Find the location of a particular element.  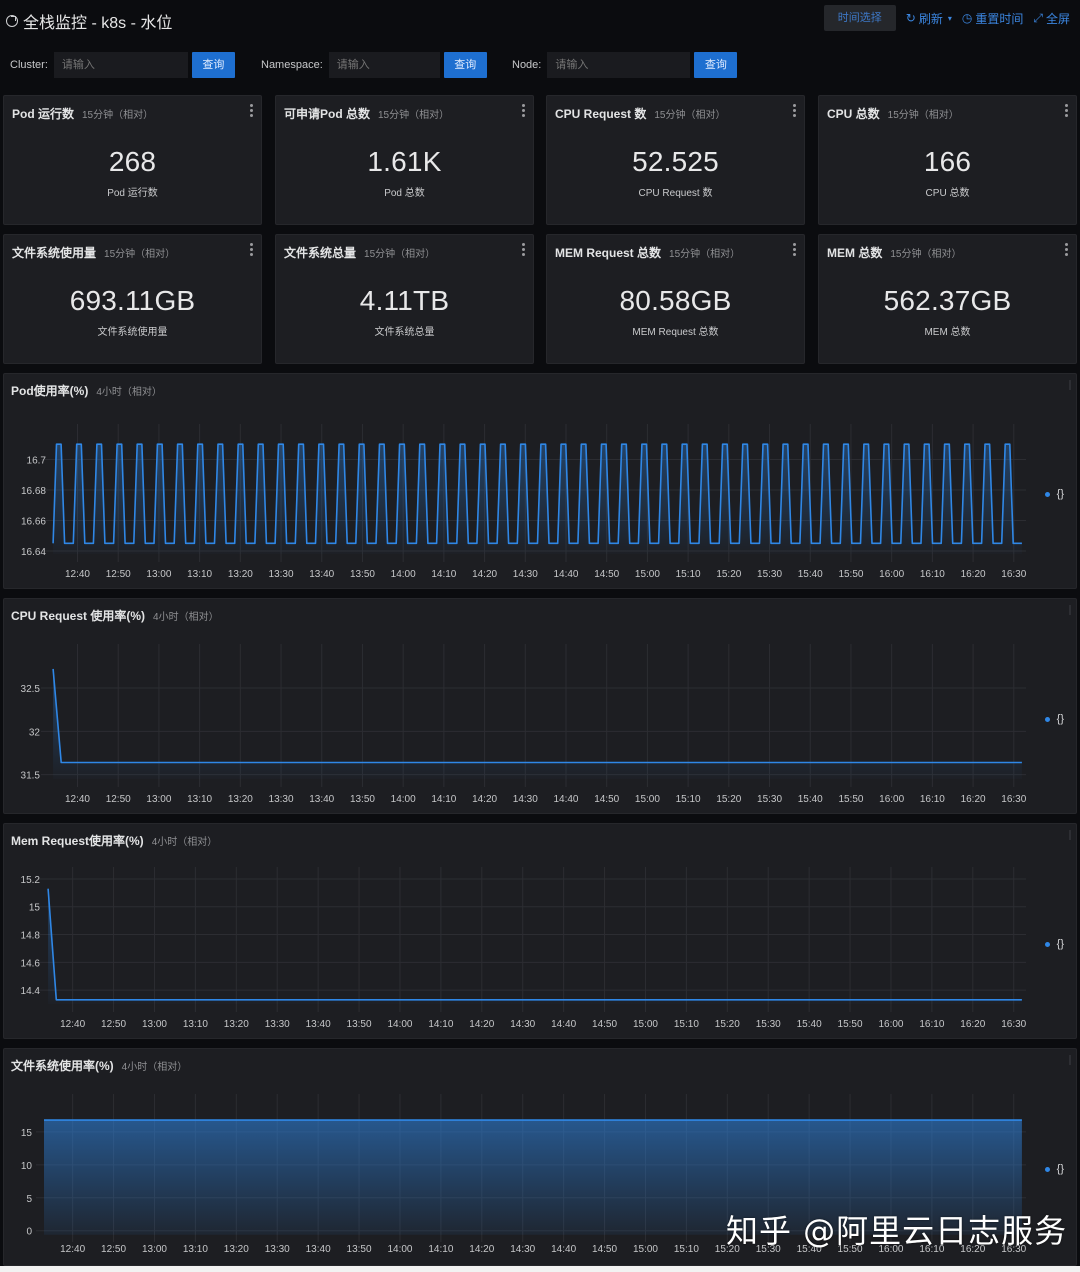

panel-title: 文件系统使用率(%) is located at coordinates (62, 1066).